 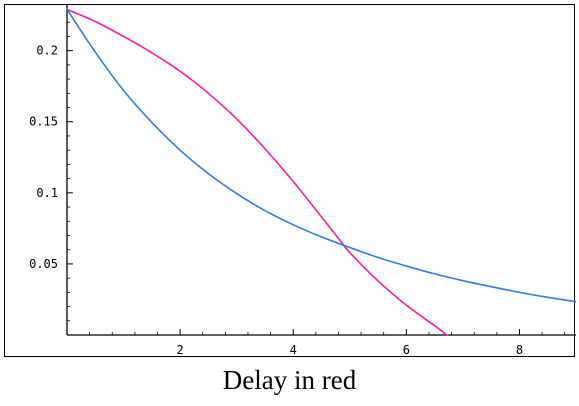 What do you see at coordinates (47, 193) in the screenshot?
I see `y-tick-label: 0.1` at bounding box center [47, 193].